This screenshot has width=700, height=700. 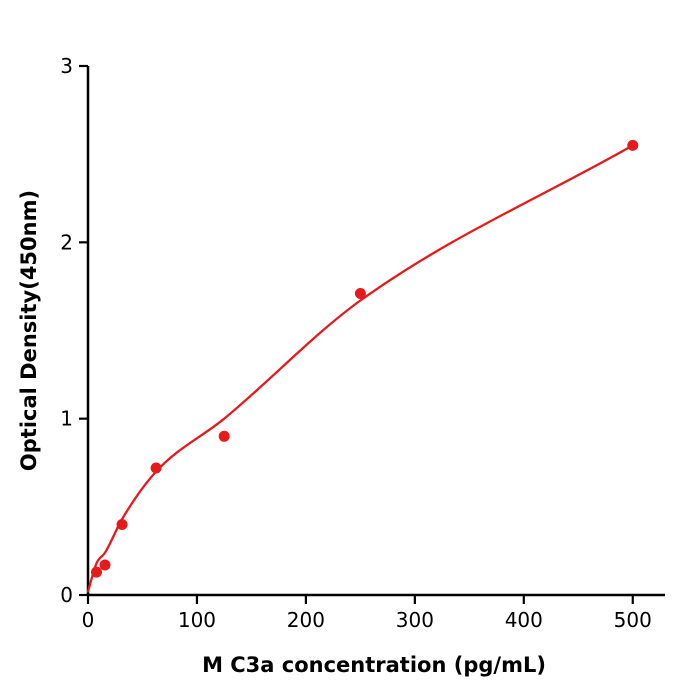 I want to click on y-tick-label: 3, so click(x=66, y=66).